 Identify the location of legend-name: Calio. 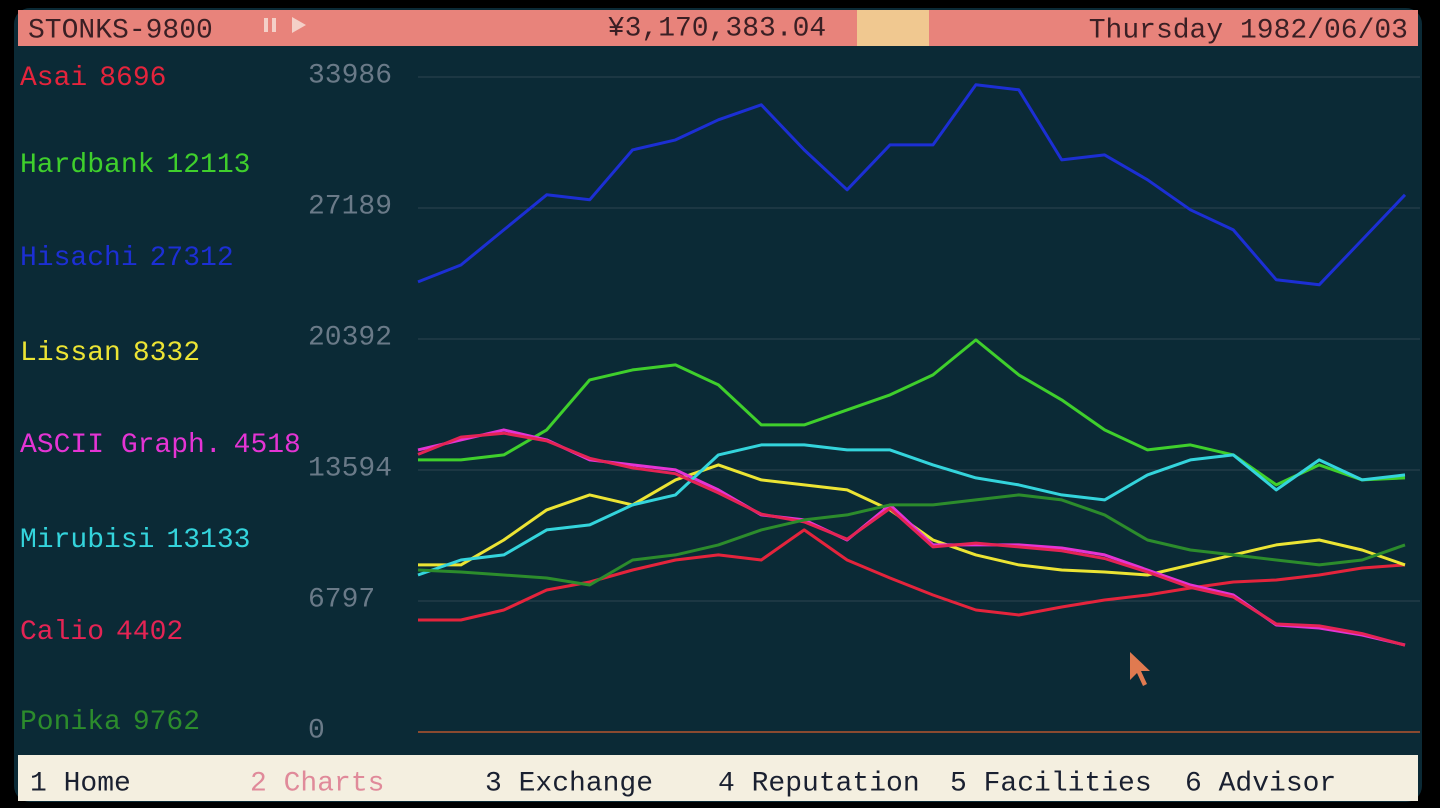
(62, 632).